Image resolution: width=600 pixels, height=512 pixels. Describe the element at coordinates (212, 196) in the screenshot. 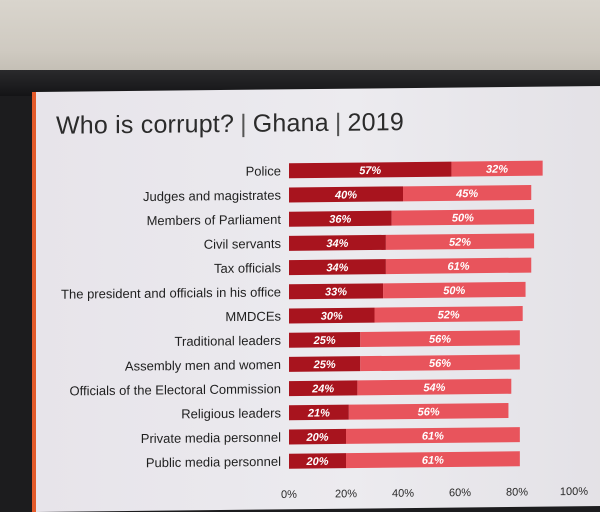

I see `category-label: Judges and magistrates` at that location.